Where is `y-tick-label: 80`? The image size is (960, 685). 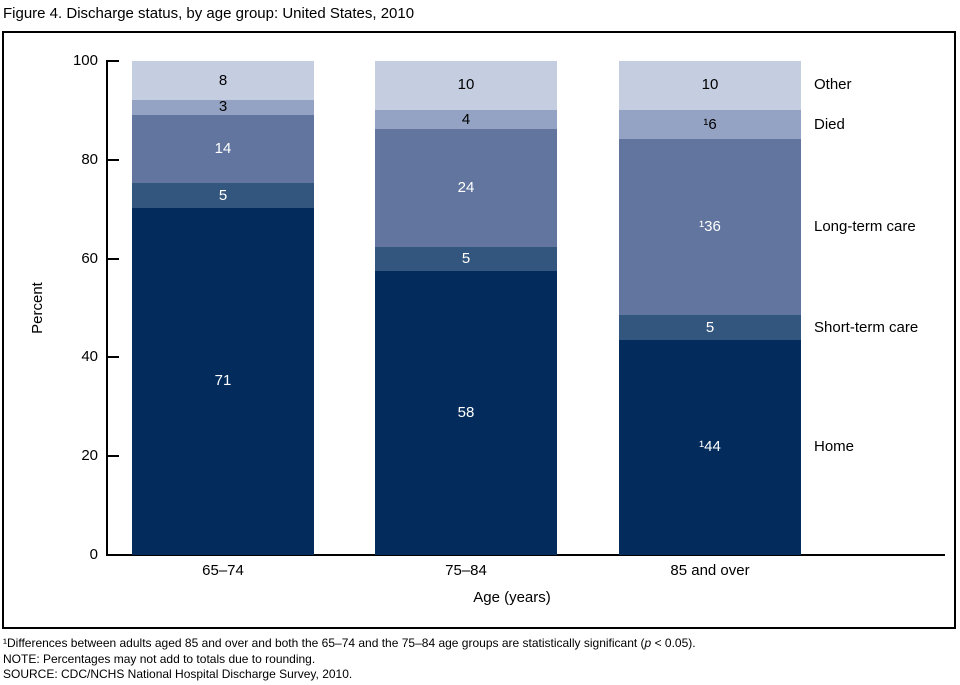 y-tick-label: 80 is located at coordinates (89, 159).